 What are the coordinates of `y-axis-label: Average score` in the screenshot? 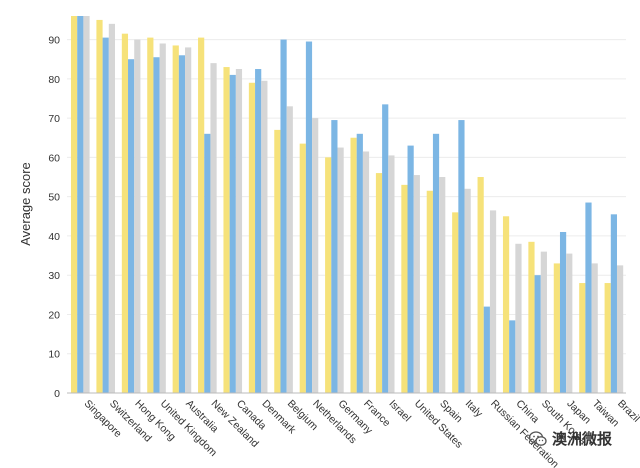 It's located at (25, 204).